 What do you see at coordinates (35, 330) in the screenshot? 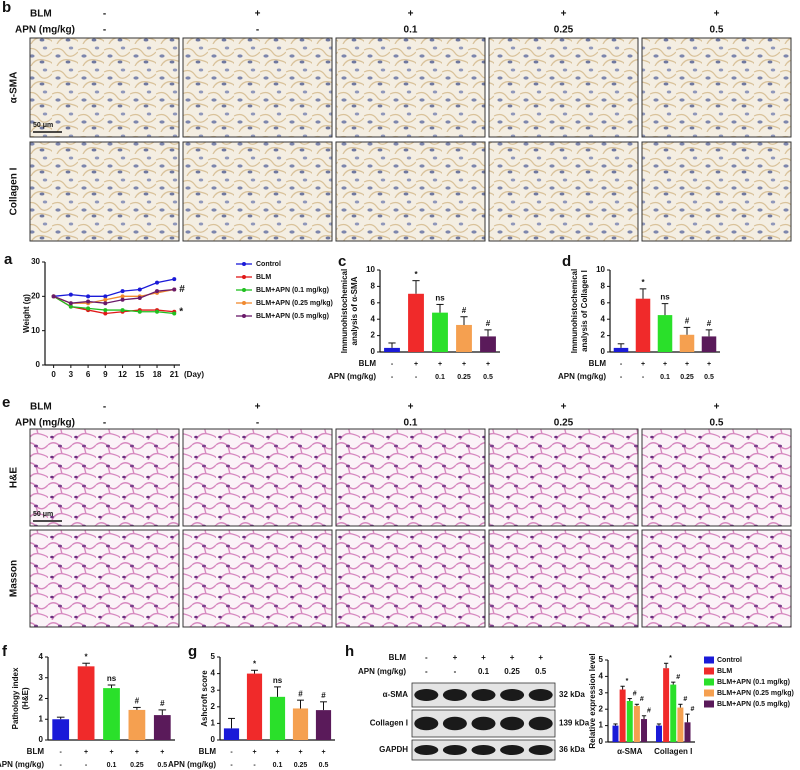
I see `y-tick-label: 10` at bounding box center [35, 330].